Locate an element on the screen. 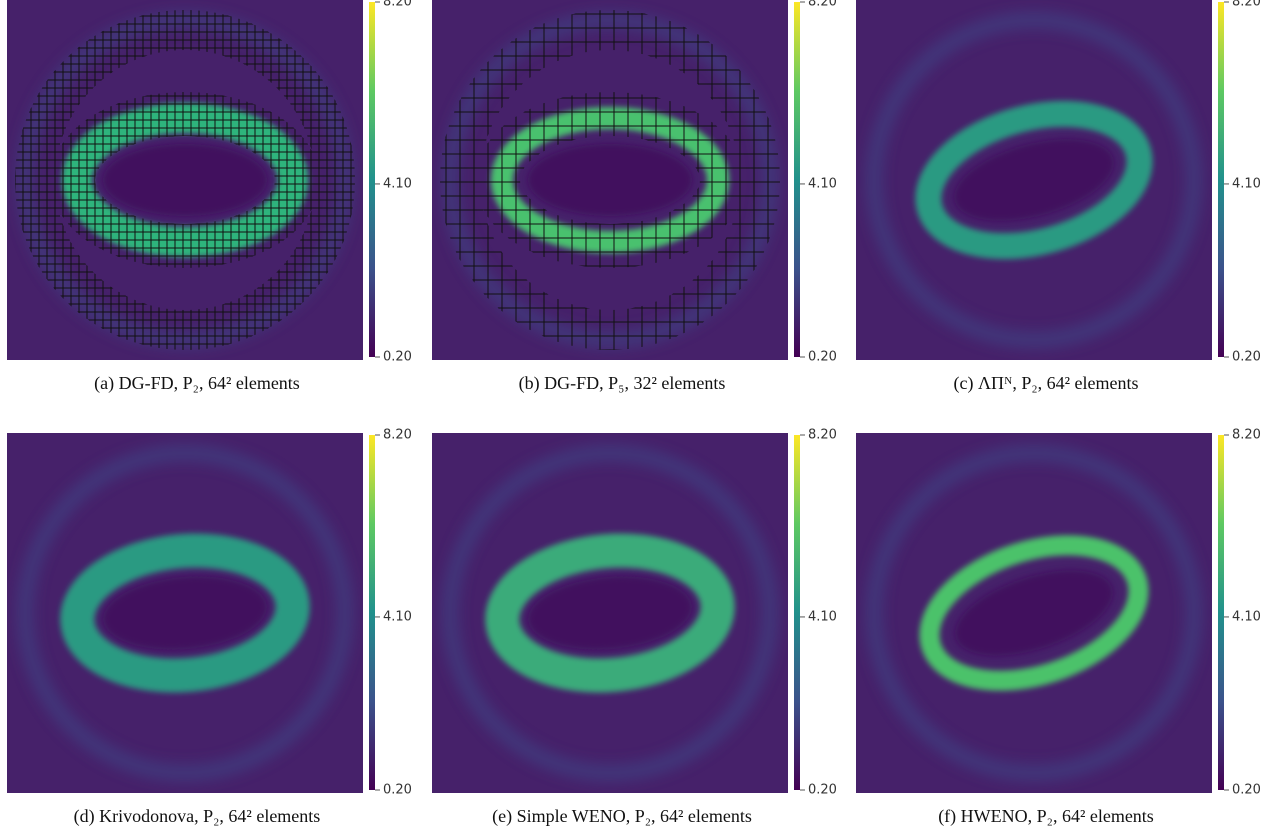  caption: (d) Krivodonova, P₂, 64² elements is located at coordinates (197, 816).